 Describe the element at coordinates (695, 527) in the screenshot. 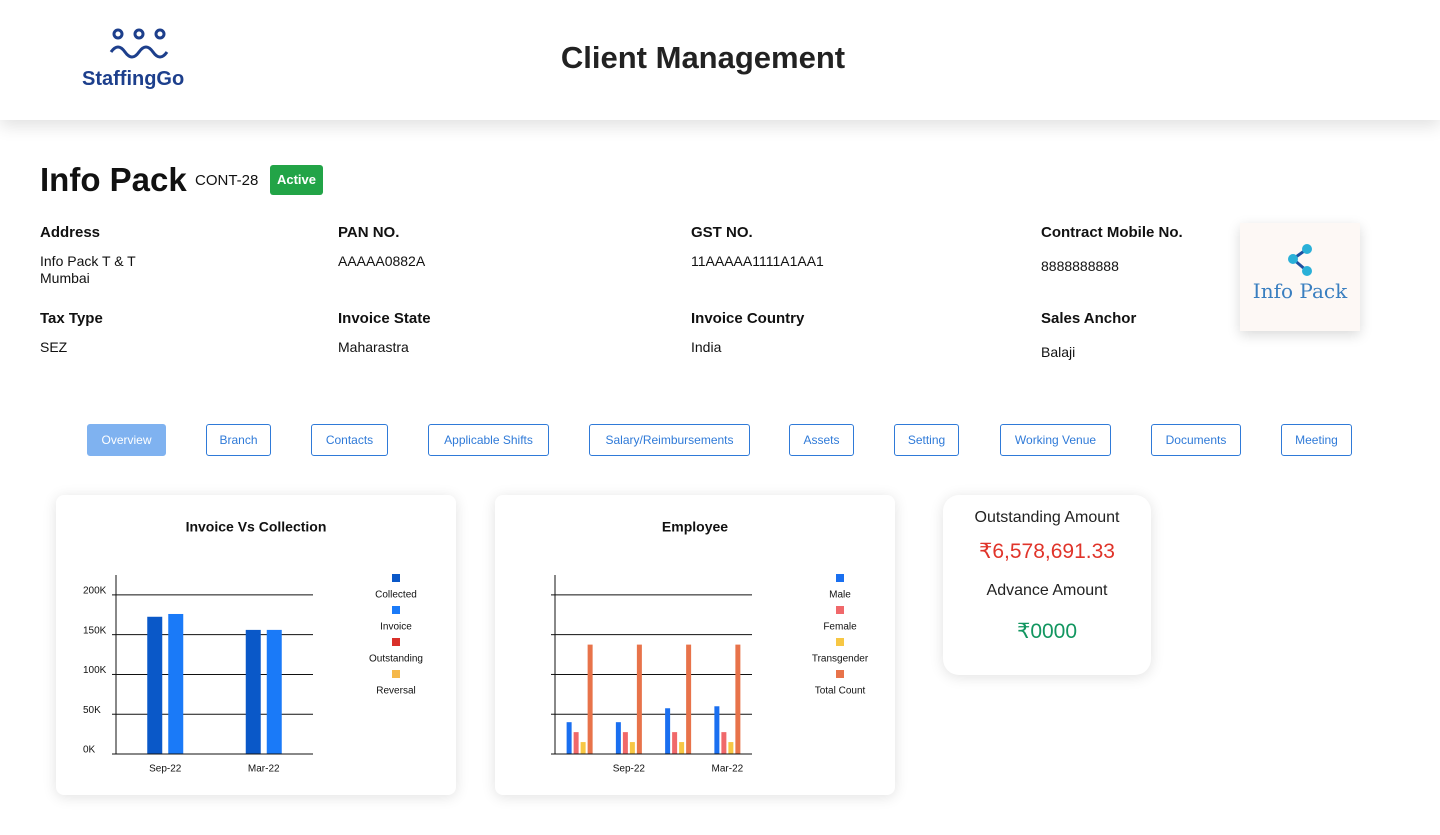

I see `chart-title: Employee` at that location.